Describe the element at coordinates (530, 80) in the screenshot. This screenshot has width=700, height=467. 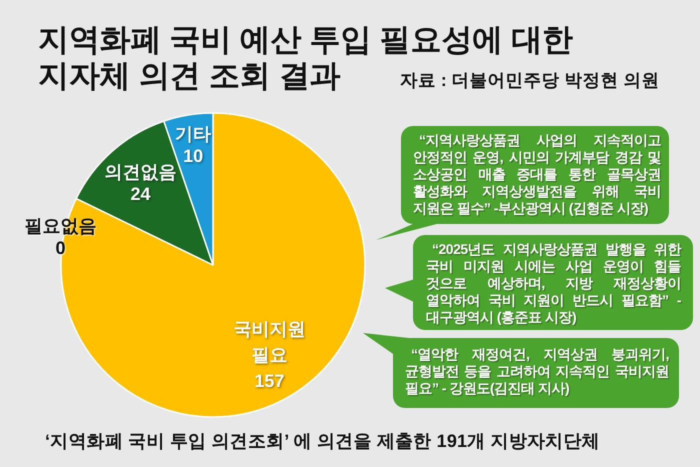
I see `text: 자료 : 더불어민주당 박정현 의원` at that location.